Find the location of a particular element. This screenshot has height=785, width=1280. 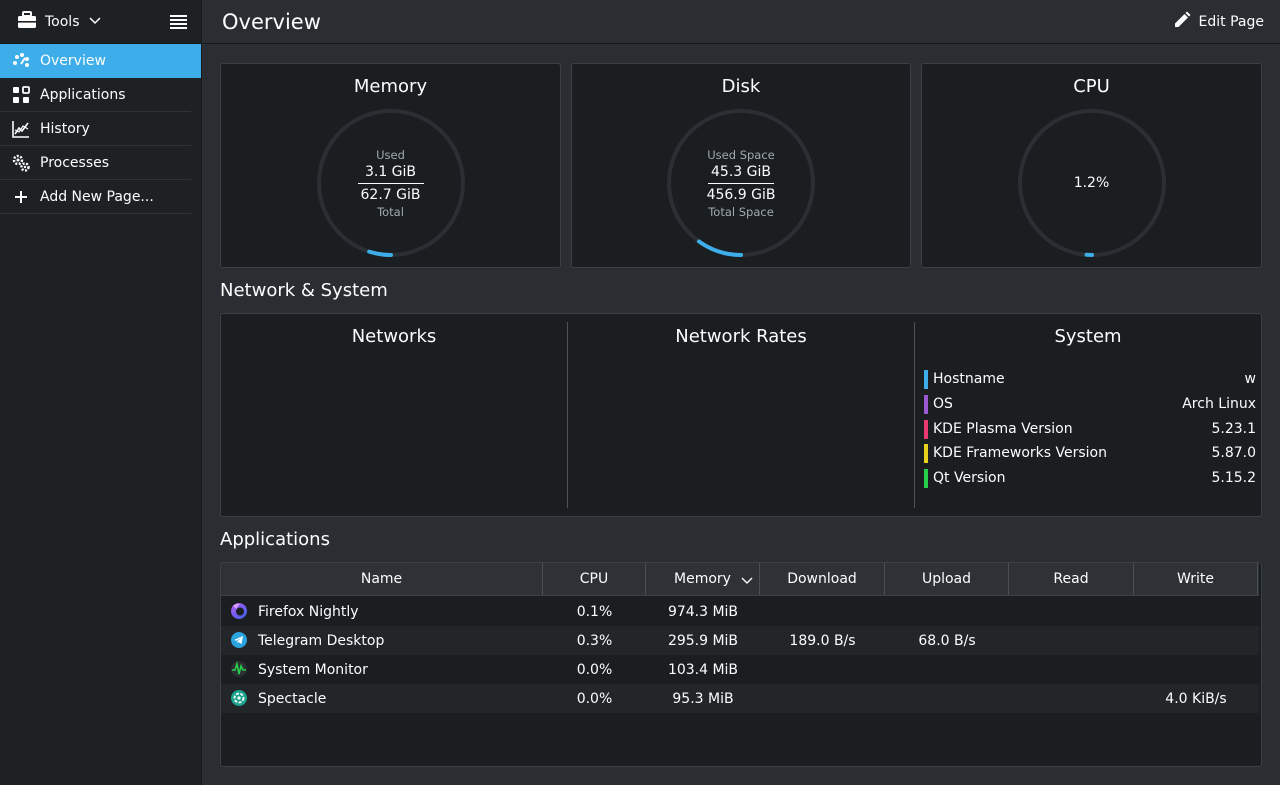

edit-page-label: Edit Page is located at coordinates (1231, 21).